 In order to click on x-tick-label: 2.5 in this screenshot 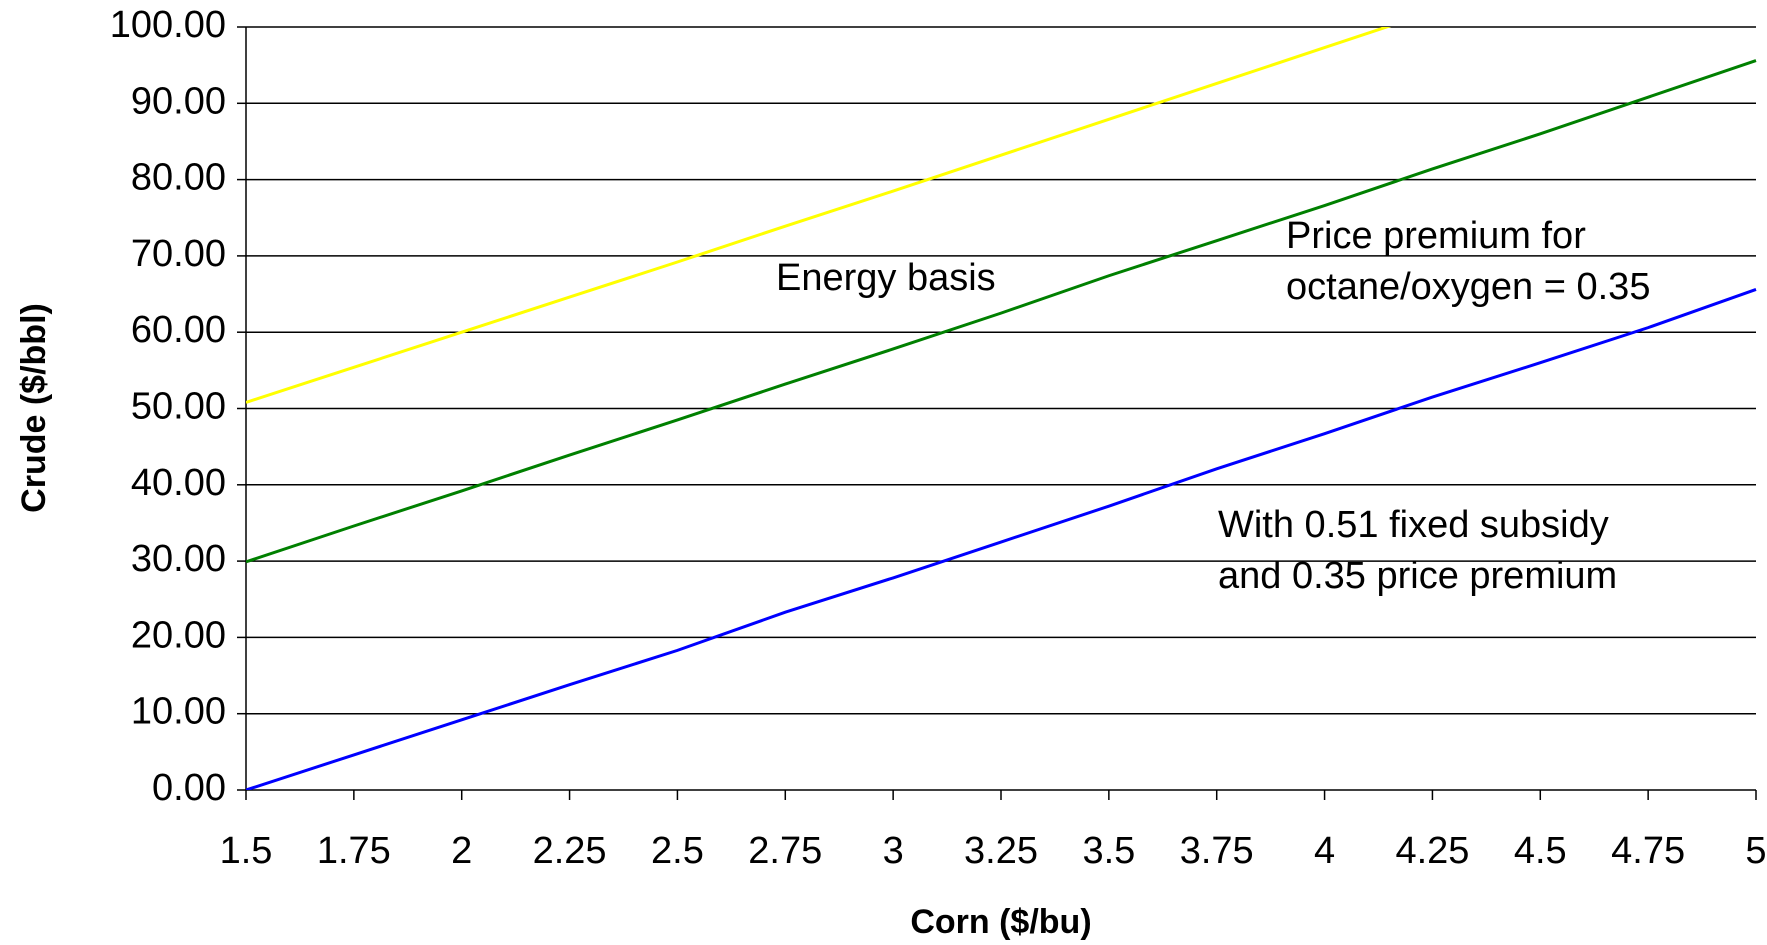, I will do `click(677, 851)`.